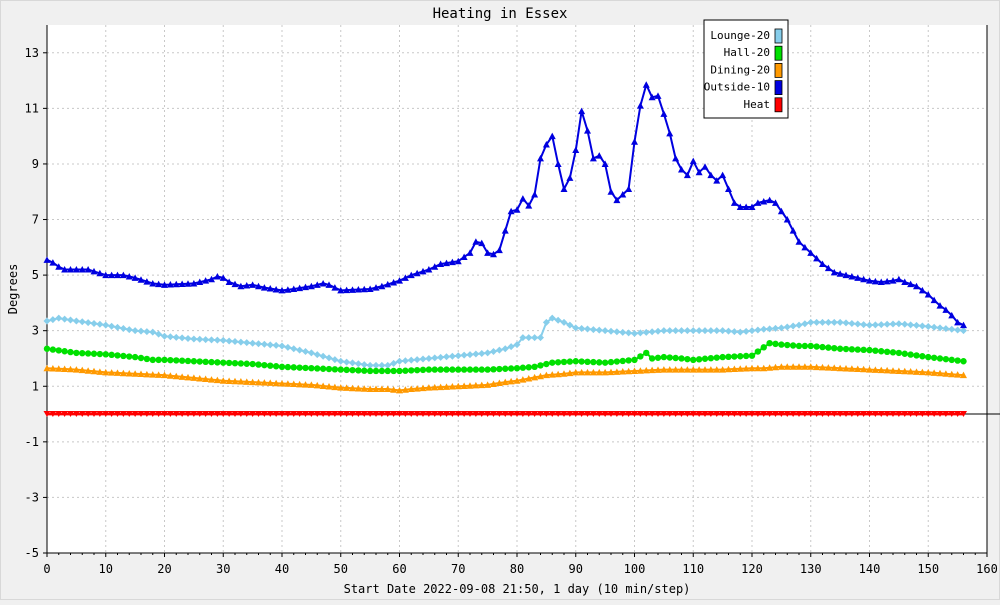  I want to click on legend-swatch, so click(778, 87).